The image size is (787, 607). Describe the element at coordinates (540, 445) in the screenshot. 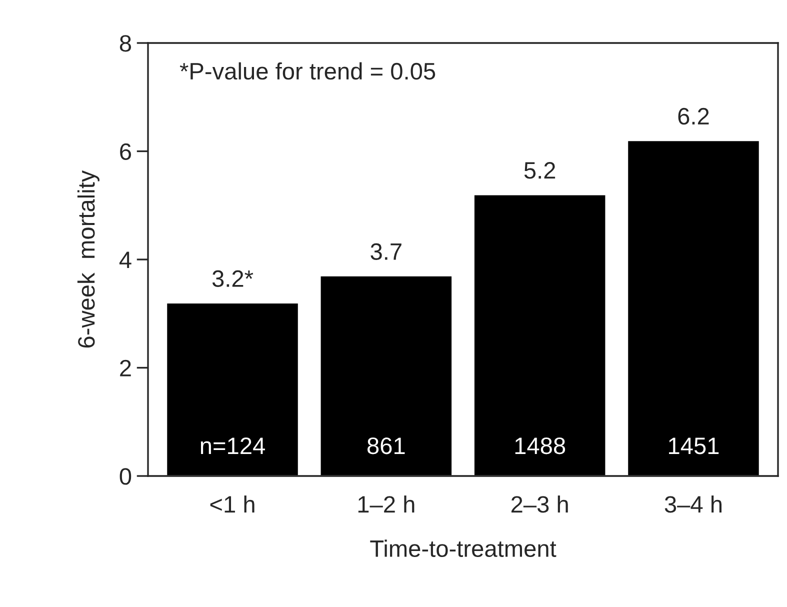

I see `annotation: 1488` at that location.